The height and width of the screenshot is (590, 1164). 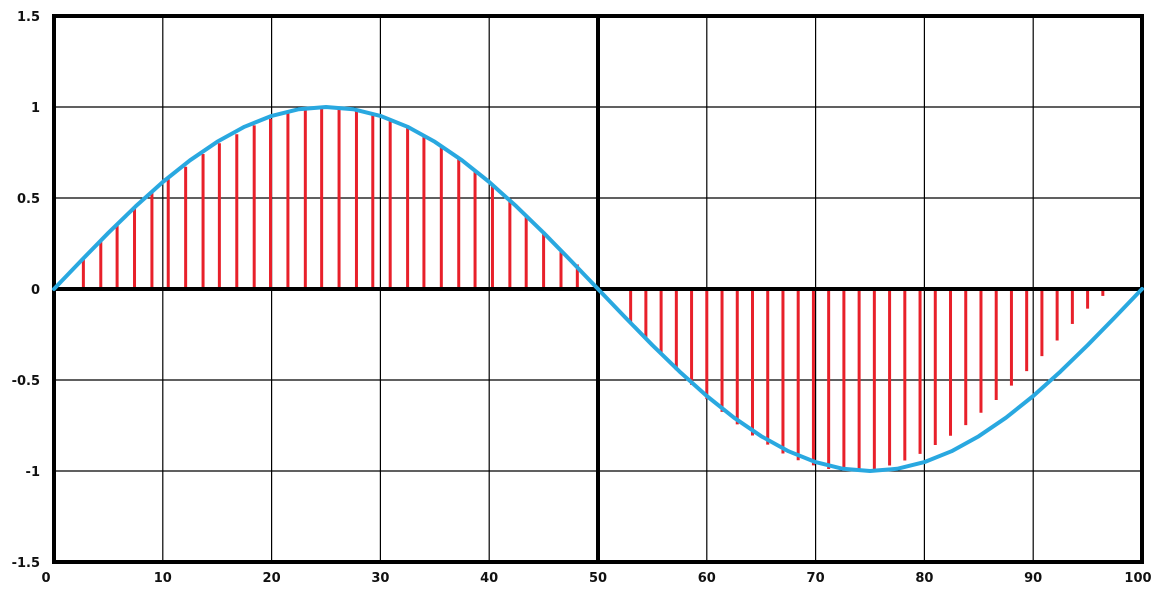 I want to click on y-tick-label: 1.5, so click(x=28, y=17).